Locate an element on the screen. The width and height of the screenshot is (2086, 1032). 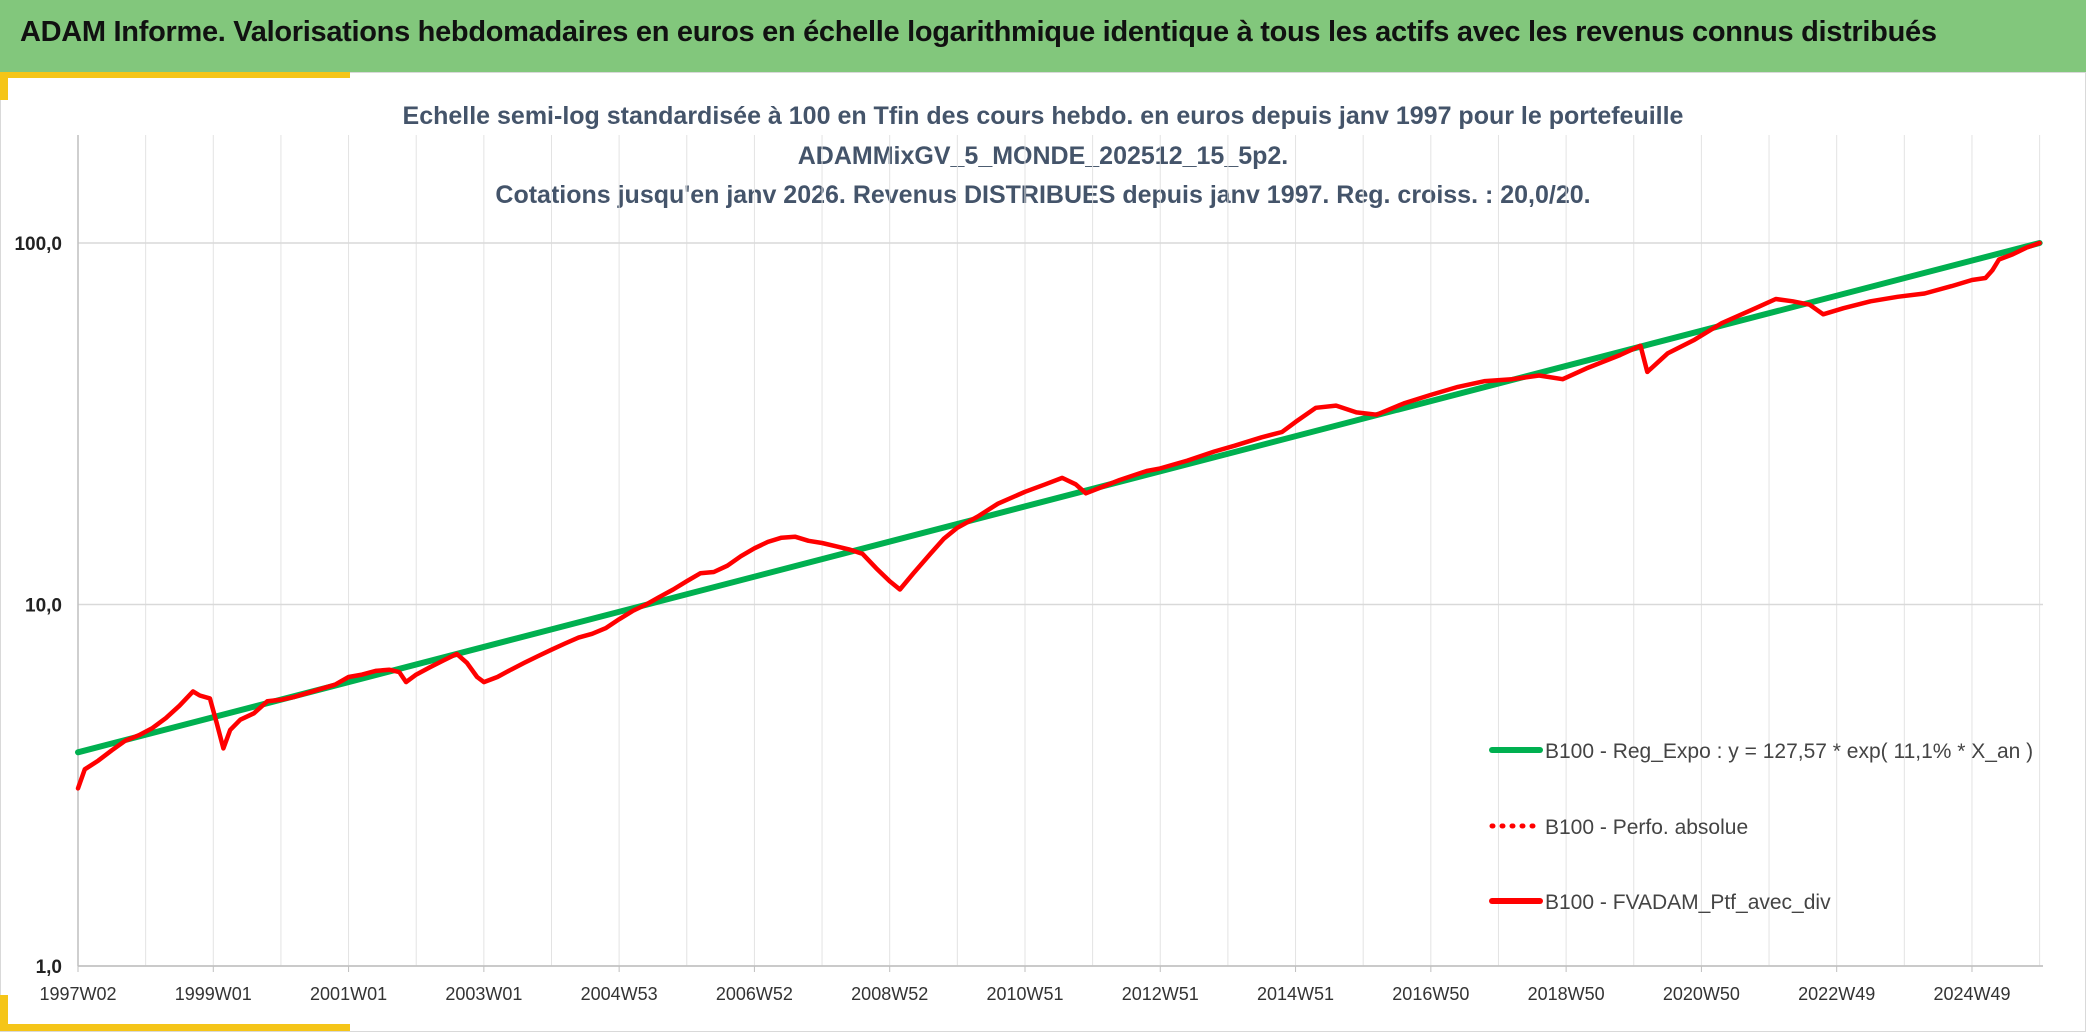
x-tick-label: 2003W01 is located at coordinates (483, 994).